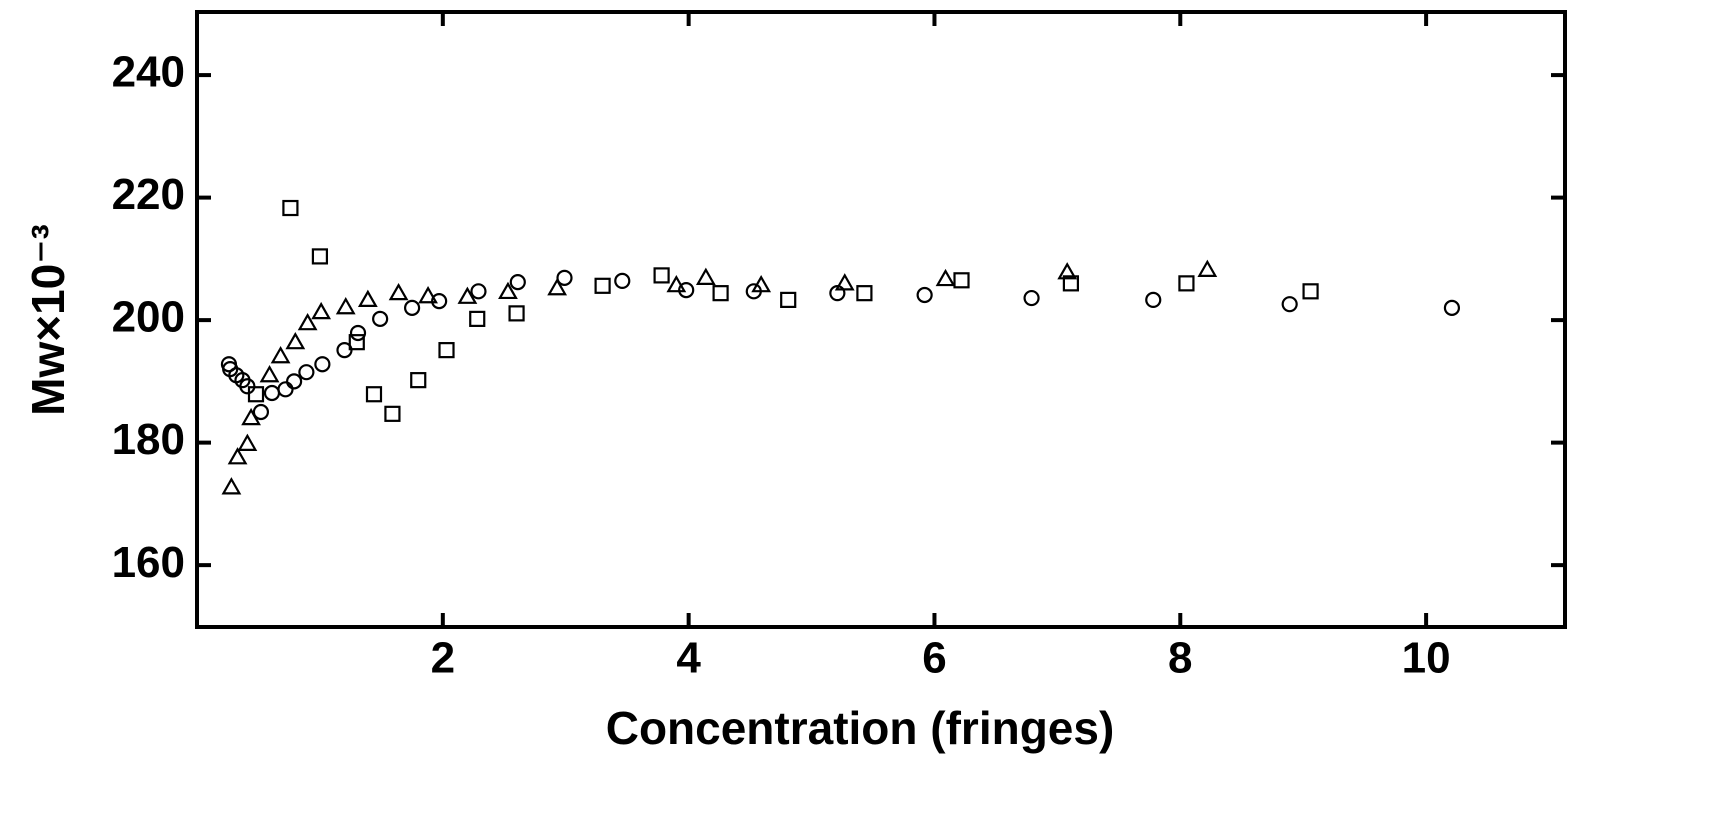 This screenshot has height=838, width=1717. Describe the element at coordinates (148, 194) in the screenshot. I see `y-tick-label: 220` at that location.